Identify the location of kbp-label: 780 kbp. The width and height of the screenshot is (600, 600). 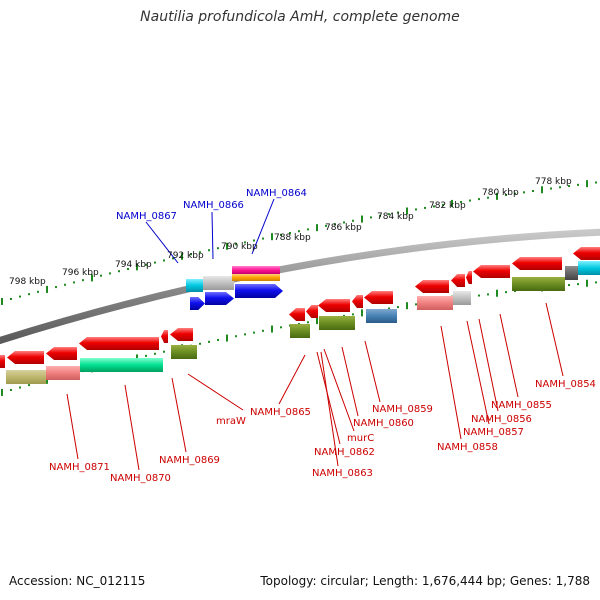
(500, 193).